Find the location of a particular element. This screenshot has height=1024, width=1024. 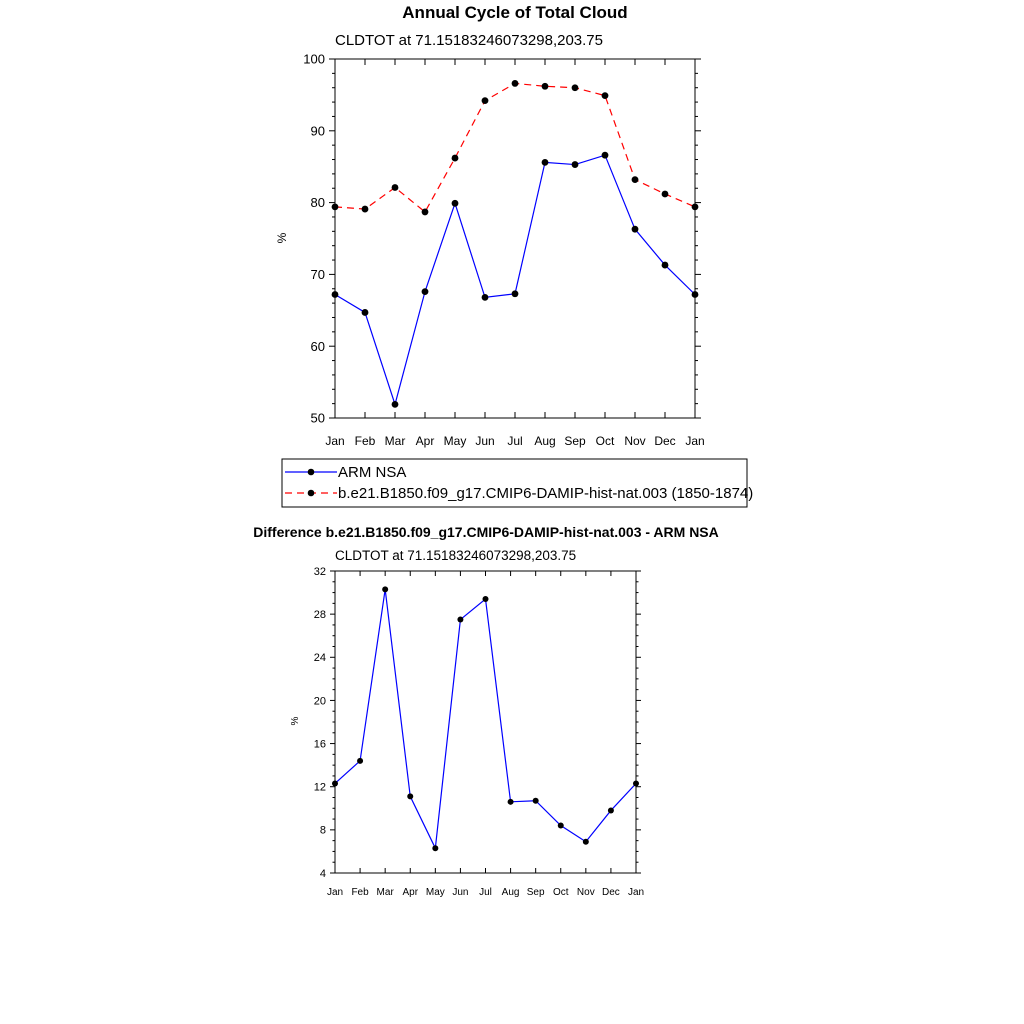

chart2-subtitle: CLDTOT at 71.15183246073298,203.75 is located at coordinates (455, 555).